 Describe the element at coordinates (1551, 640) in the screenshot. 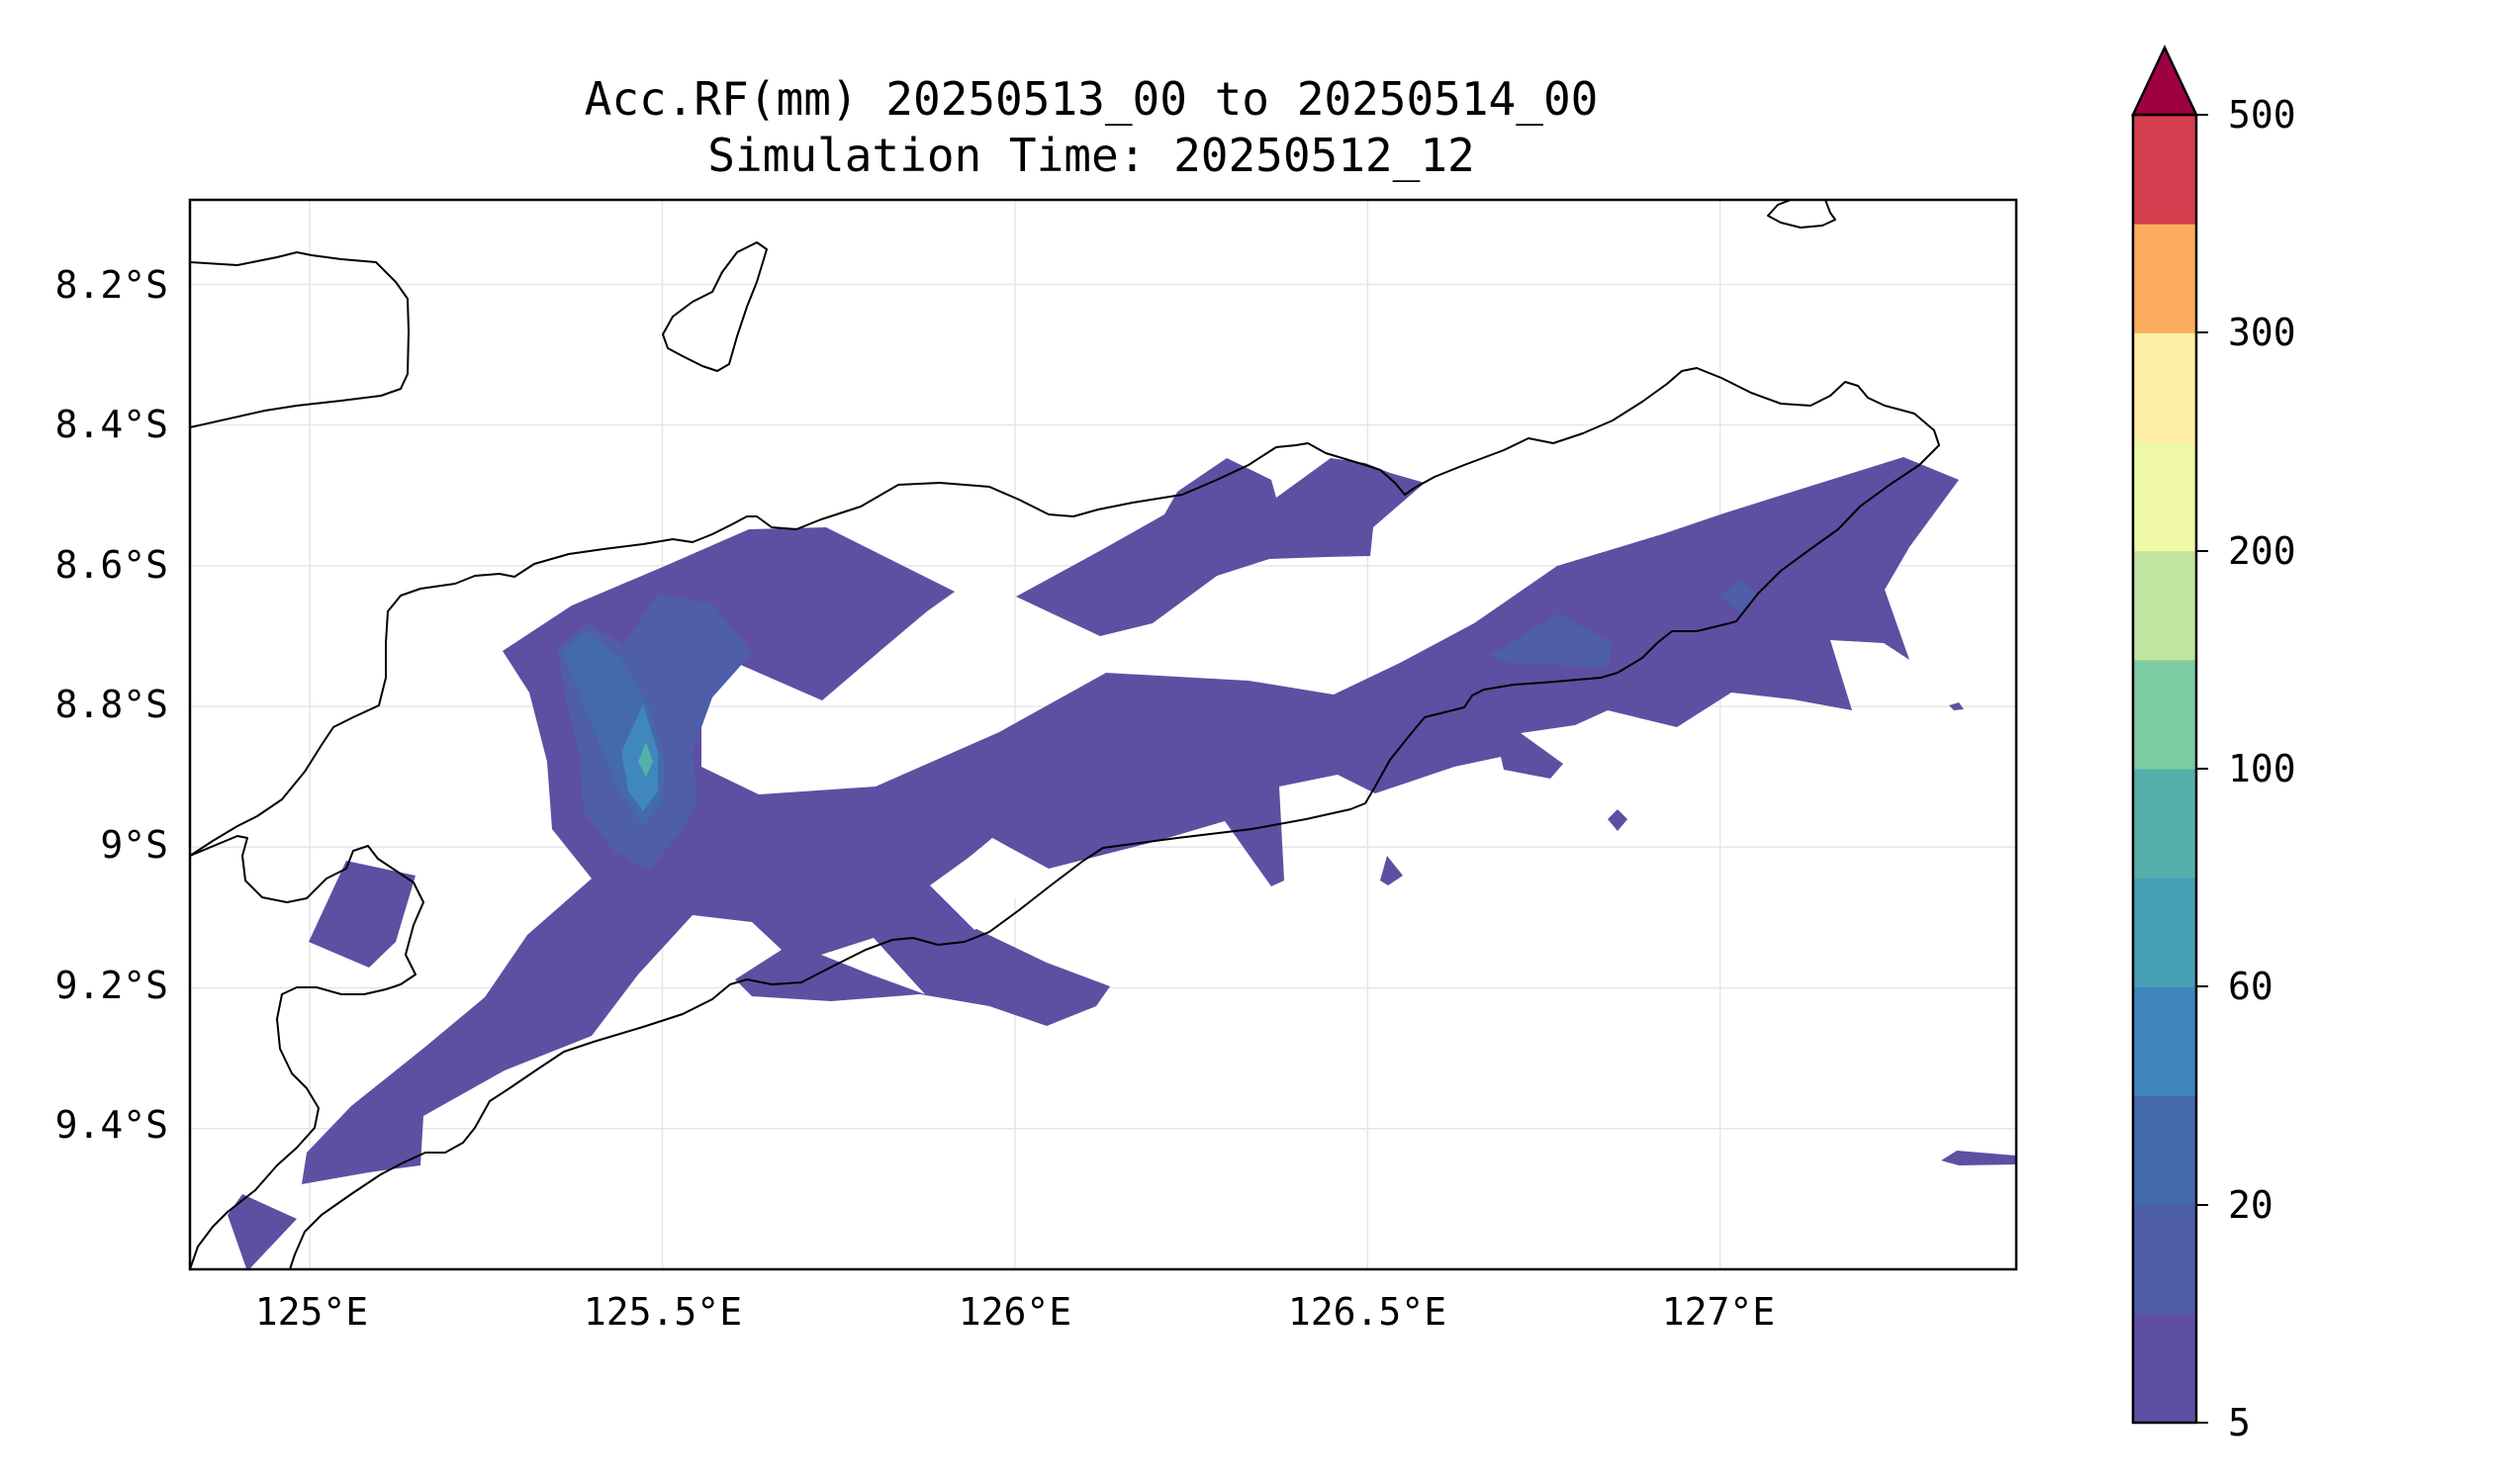

I see `rainfall-core-10mm-east` at that location.